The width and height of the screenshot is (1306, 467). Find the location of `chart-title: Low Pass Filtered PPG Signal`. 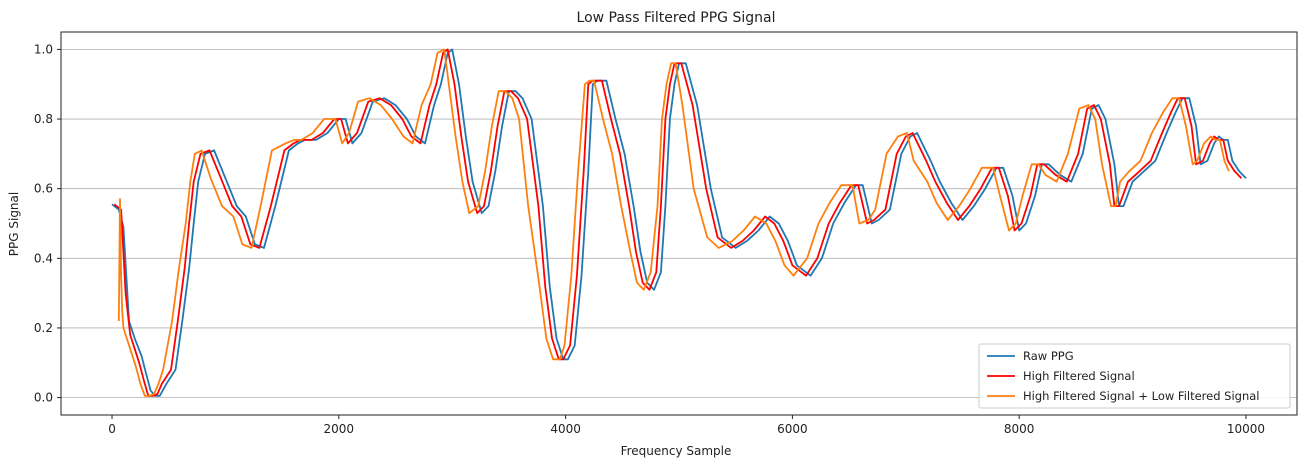

chart-title: Low Pass Filtered PPG Signal is located at coordinates (676, 18).